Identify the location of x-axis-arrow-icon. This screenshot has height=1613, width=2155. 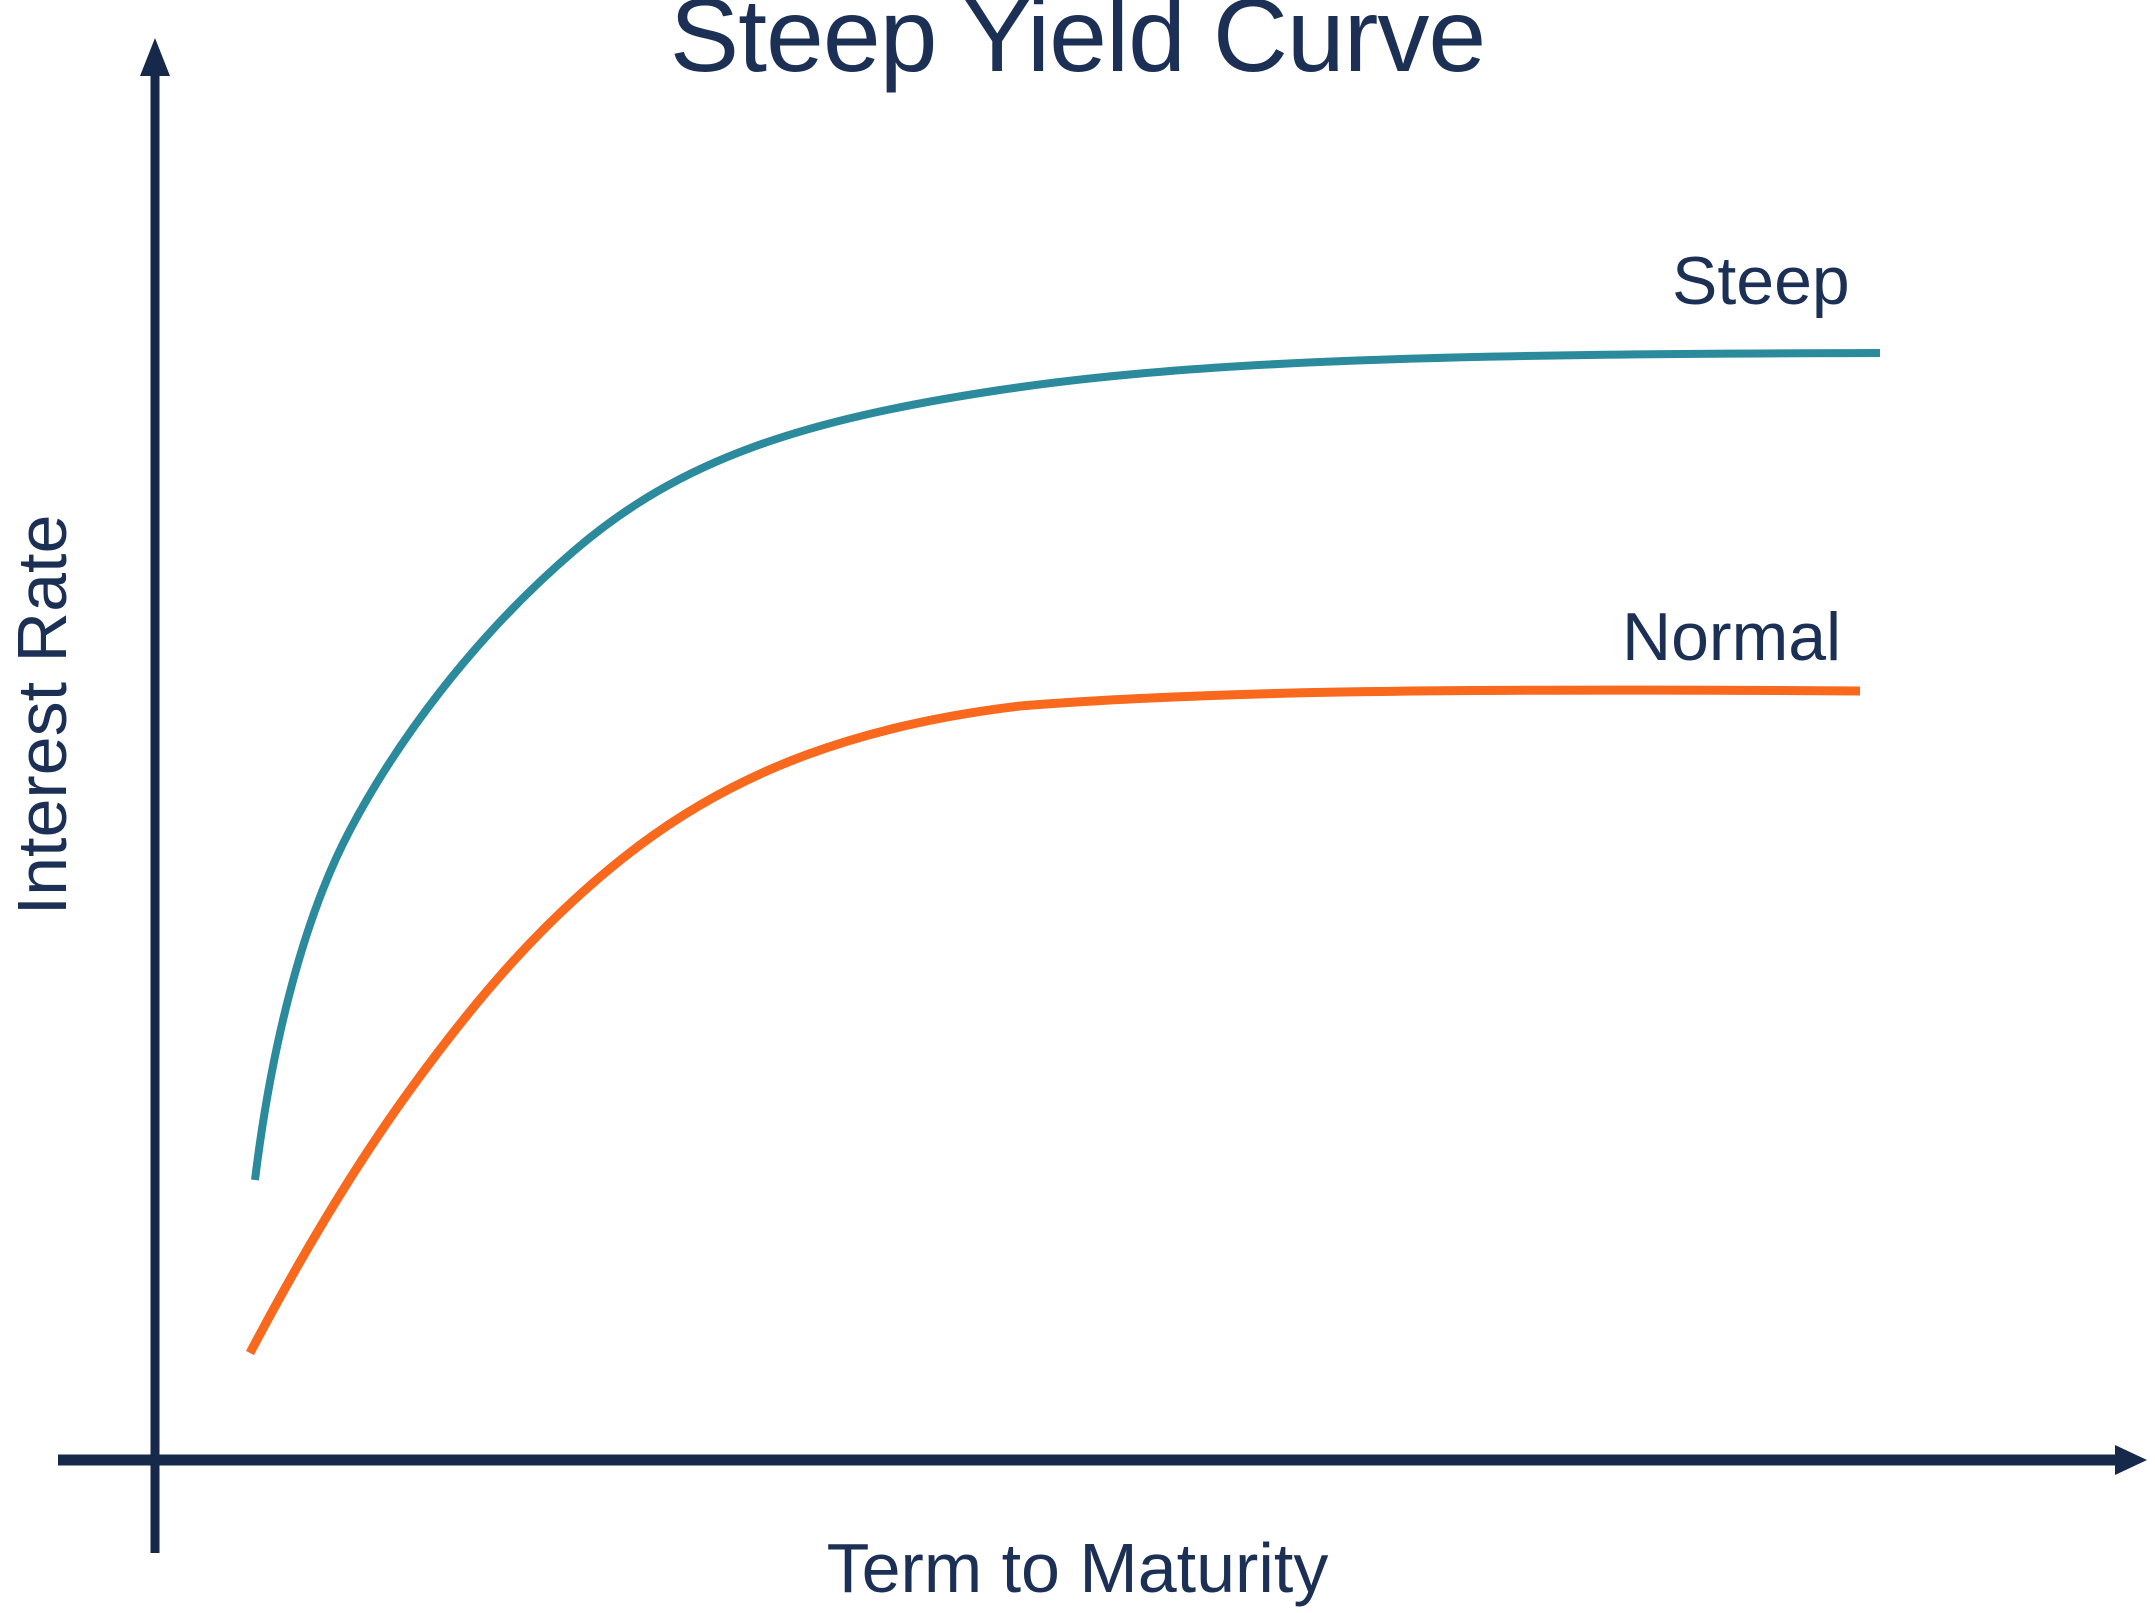
(2131, 1460).